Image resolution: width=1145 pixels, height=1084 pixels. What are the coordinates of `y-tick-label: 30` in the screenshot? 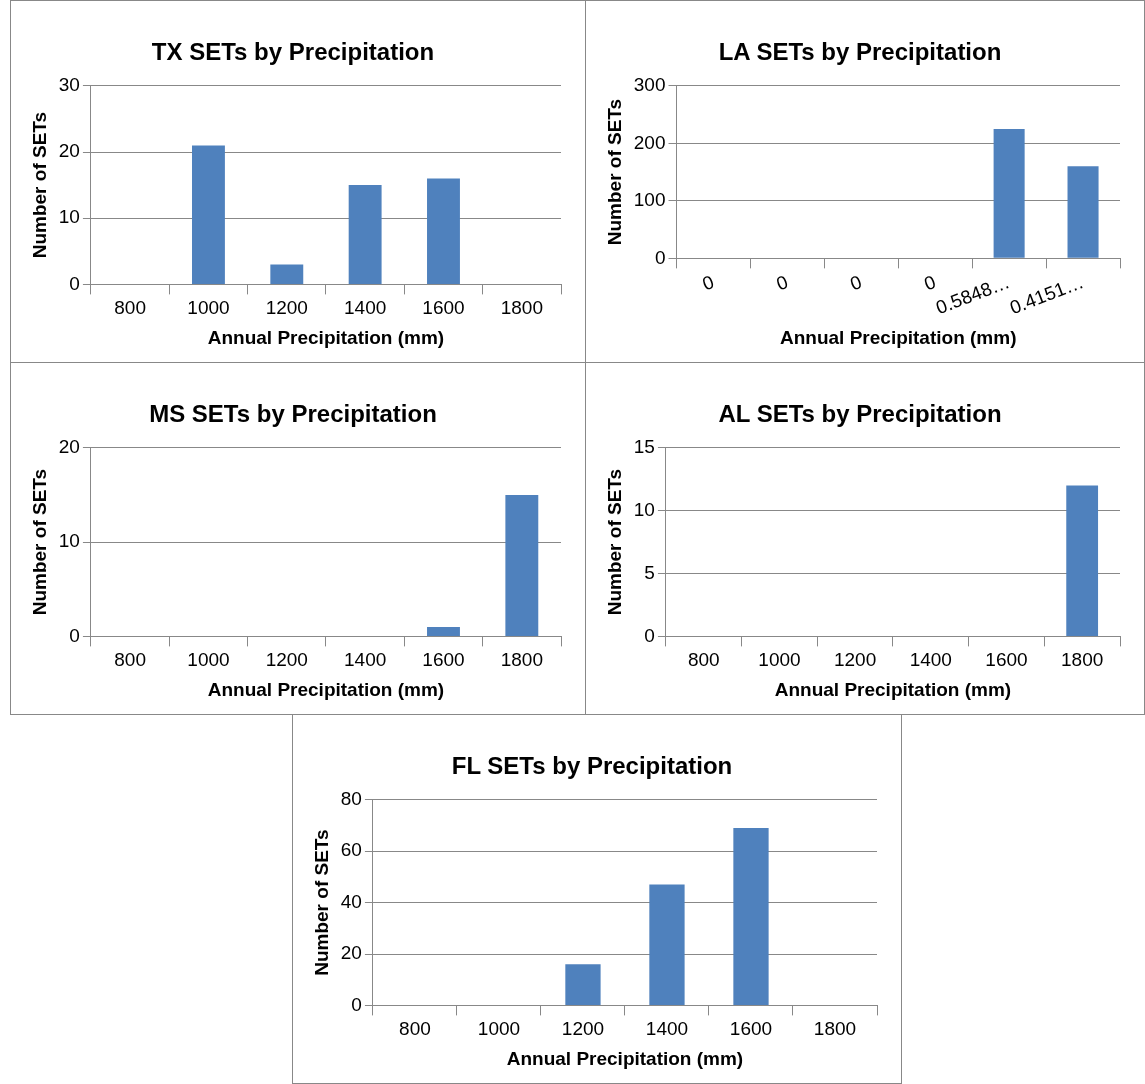 It's located at (69, 85).